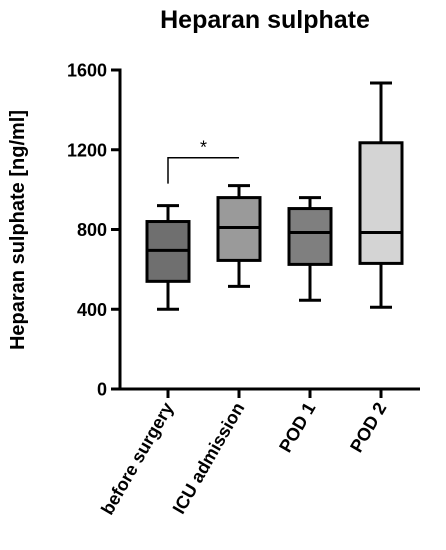  I want to click on box-before-surgery, so click(168, 257).